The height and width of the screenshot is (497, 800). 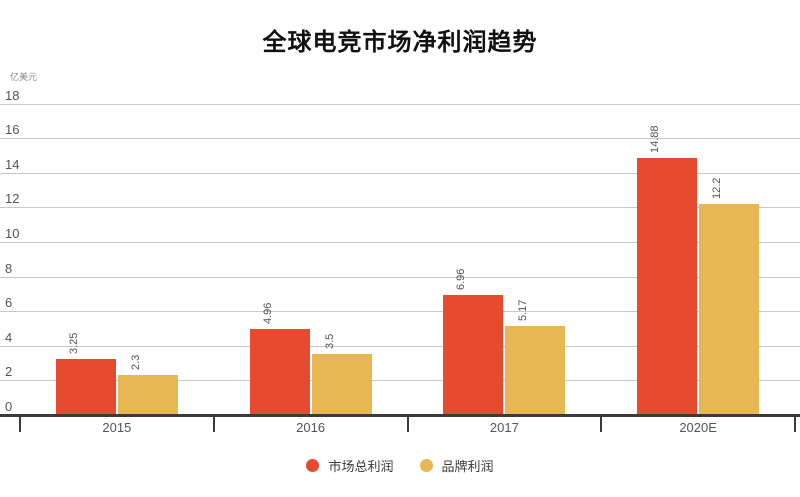 What do you see at coordinates (329, 342) in the screenshot?
I see `bar-value-label-品牌利润-2016: 3.5` at bounding box center [329, 342].